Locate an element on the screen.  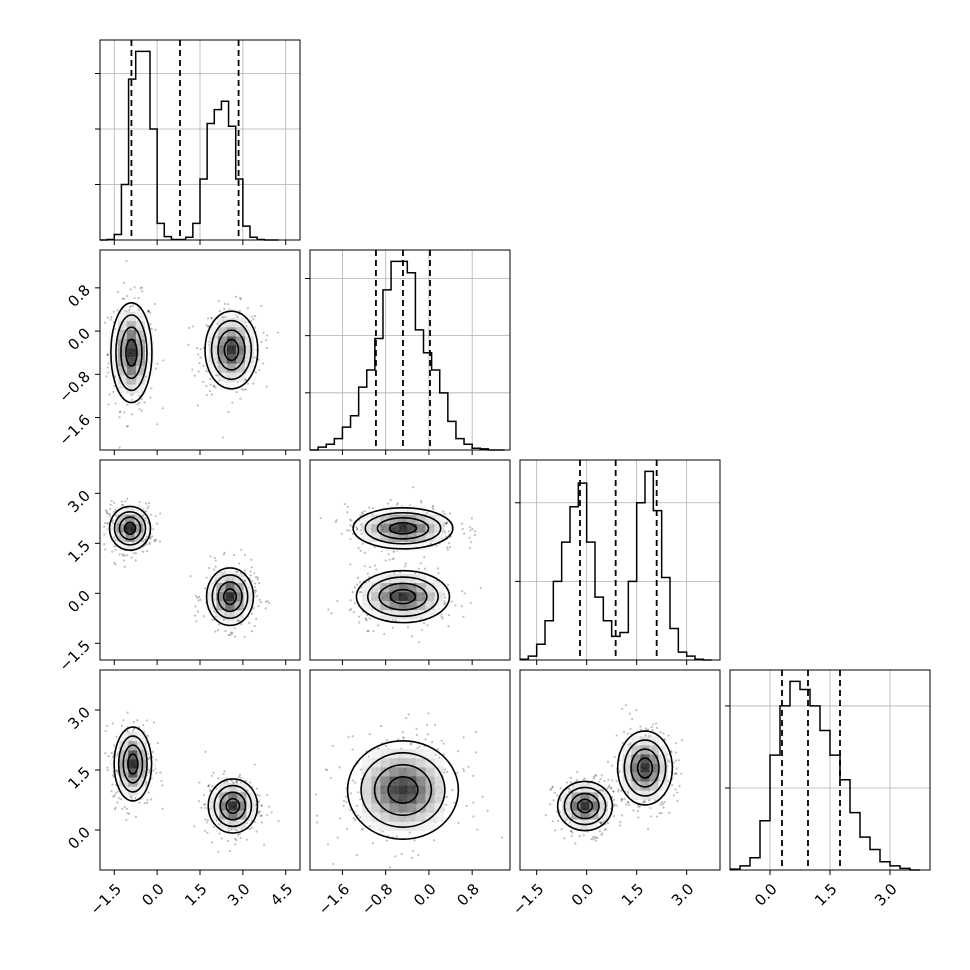
pair-panel-content is located at coordinates (191, 354).